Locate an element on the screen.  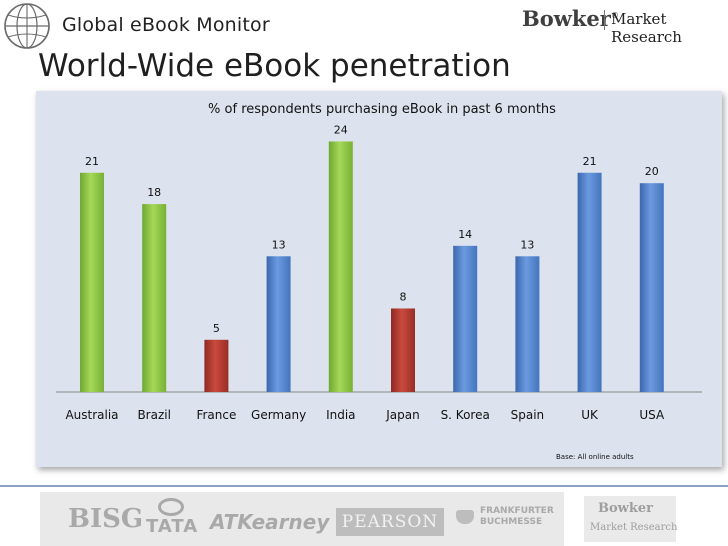
value-label-japan: 8 is located at coordinates (403, 296).